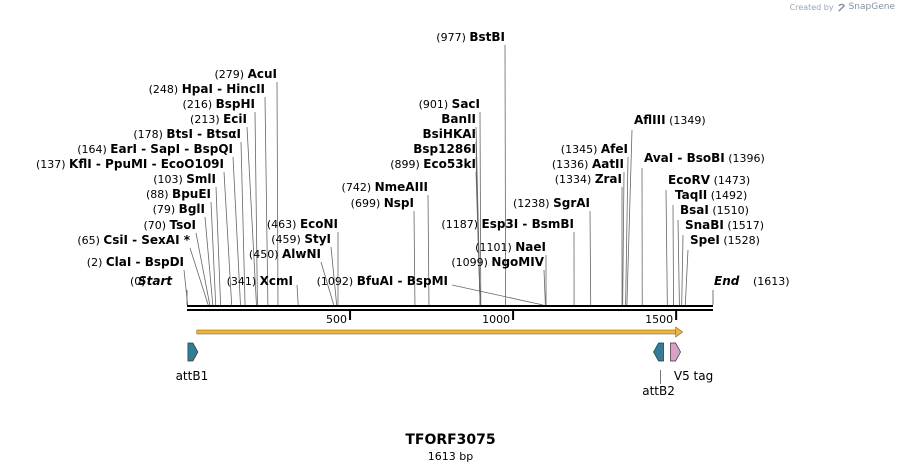 Image resolution: width=901 pixels, height=472 pixels. What do you see at coordinates (471, 262) in the screenshot?
I see `site-position: (1099)` at bounding box center [471, 262].